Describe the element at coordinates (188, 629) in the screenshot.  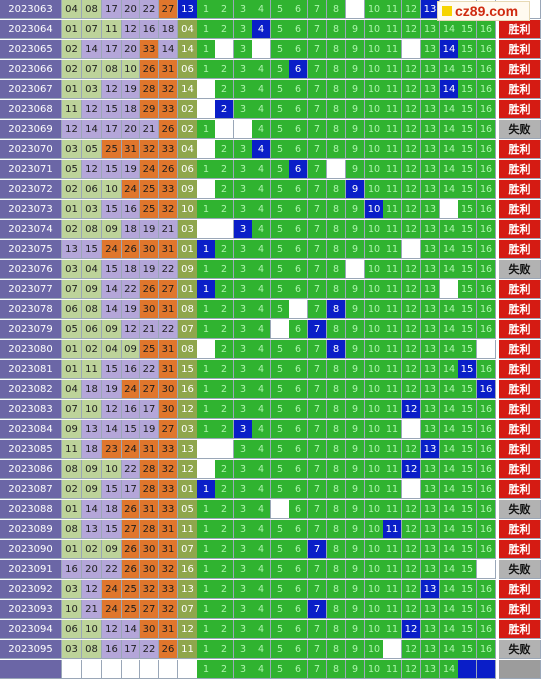
I see `blue-ball: 12` at that location.